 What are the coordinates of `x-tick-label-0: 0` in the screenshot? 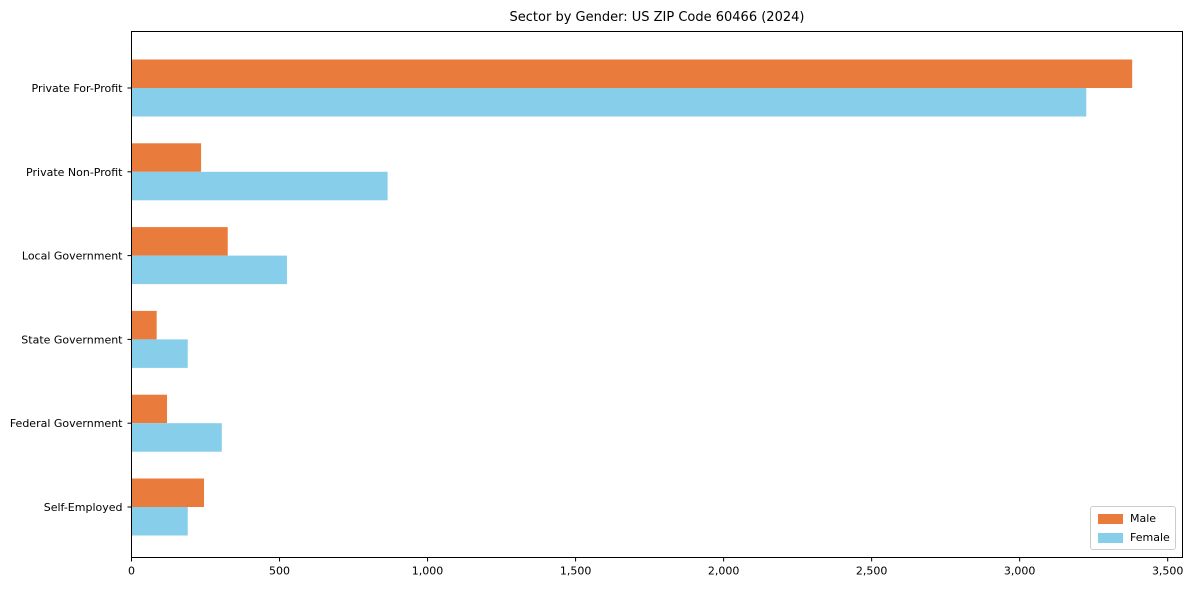 It's located at (131, 571).